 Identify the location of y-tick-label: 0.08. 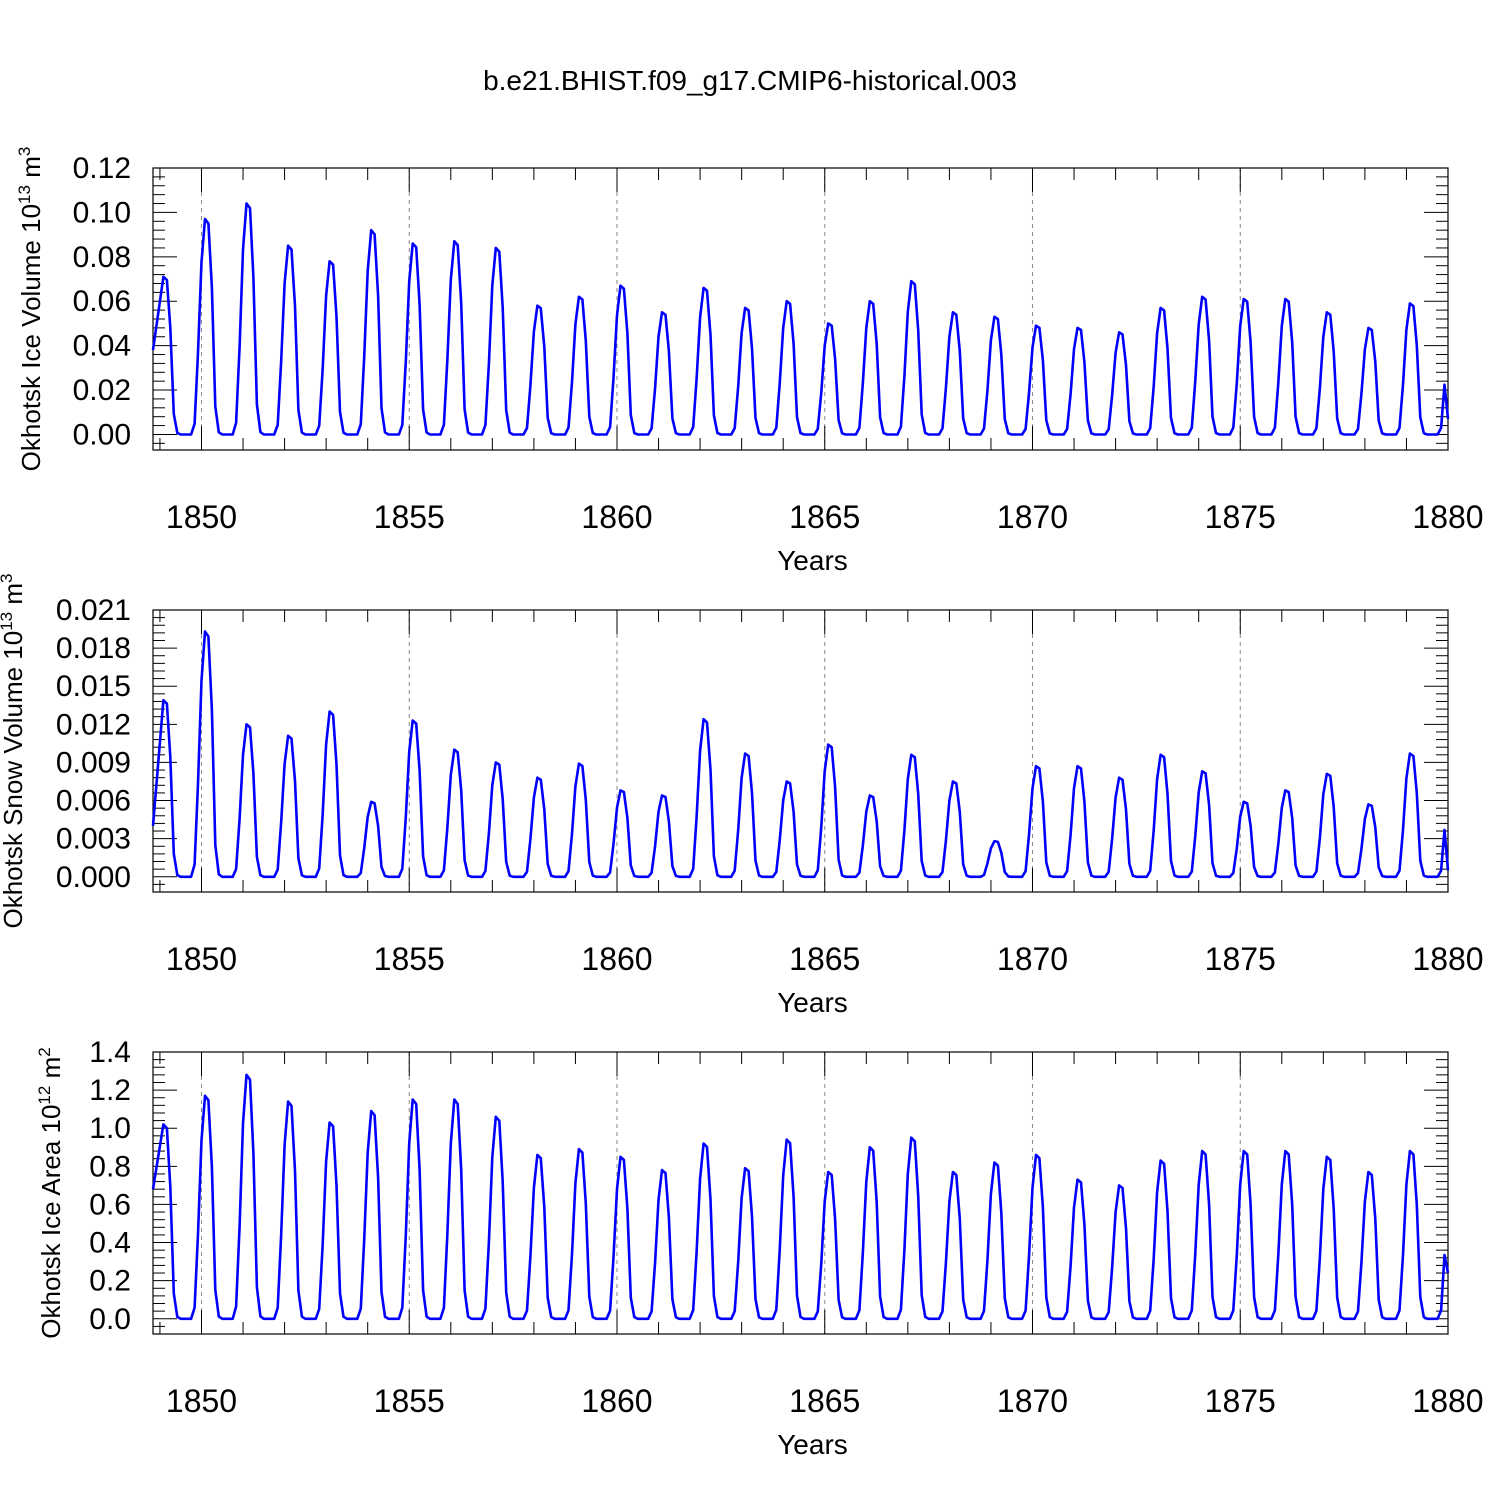
(102, 257).